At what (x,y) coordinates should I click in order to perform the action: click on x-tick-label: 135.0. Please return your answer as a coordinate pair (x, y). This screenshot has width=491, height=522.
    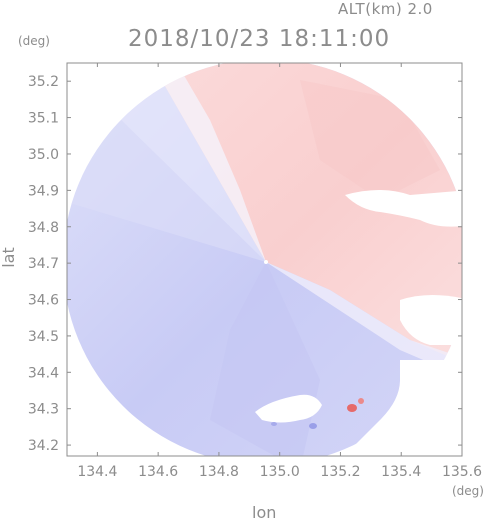
    Looking at the image, I should click on (280, 472).